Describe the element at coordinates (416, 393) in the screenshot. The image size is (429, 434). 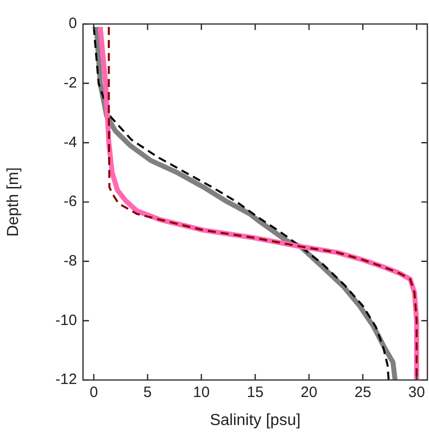
I see `x-tick-label: 30` at that location.